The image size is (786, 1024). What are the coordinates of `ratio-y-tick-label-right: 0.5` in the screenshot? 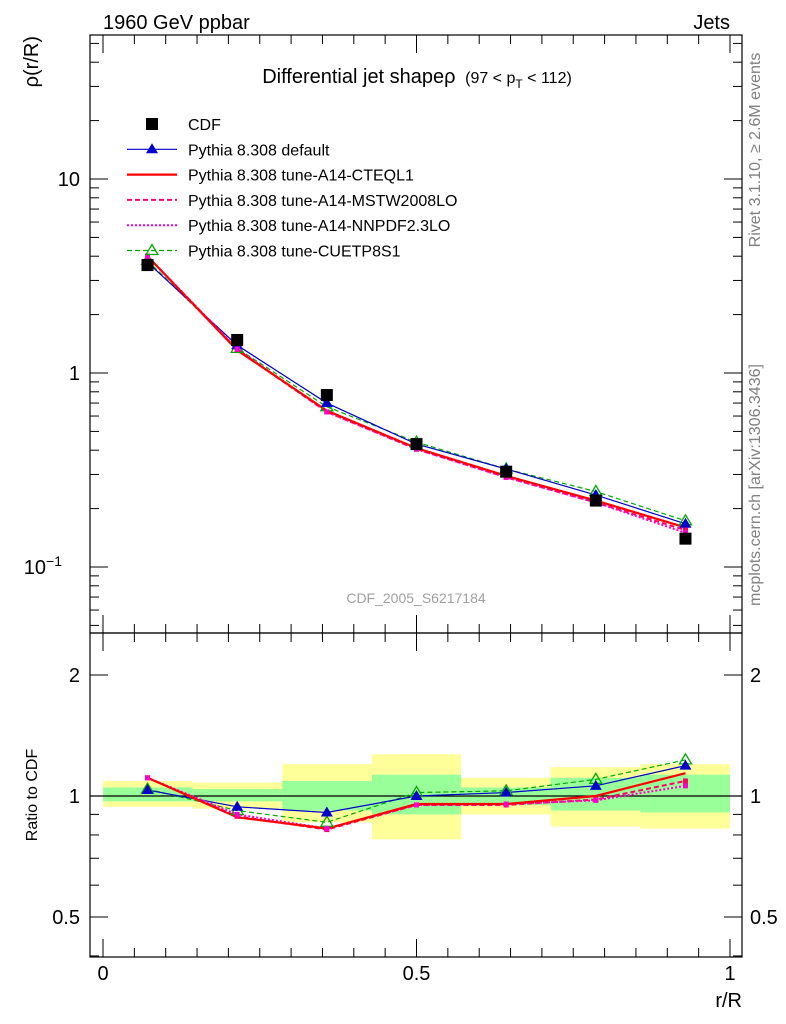 It's located at (764, 918).